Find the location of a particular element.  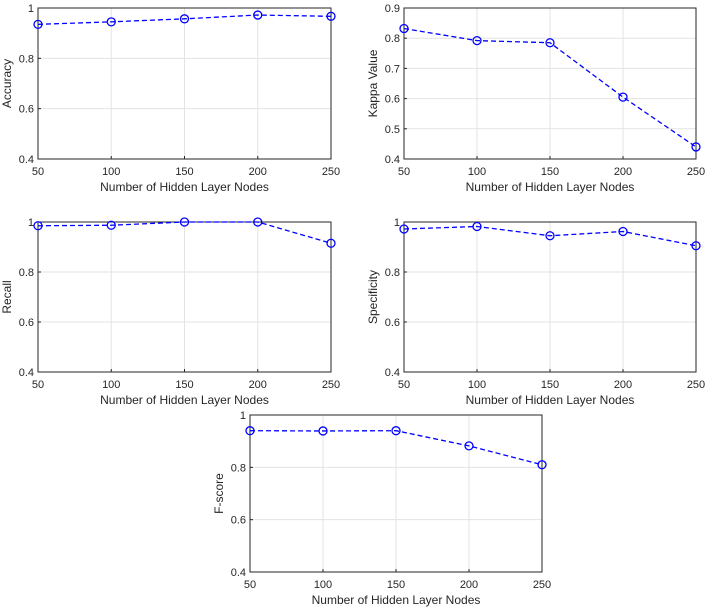

y-tick-label: 0.5 is located at coordinates (392, 130).